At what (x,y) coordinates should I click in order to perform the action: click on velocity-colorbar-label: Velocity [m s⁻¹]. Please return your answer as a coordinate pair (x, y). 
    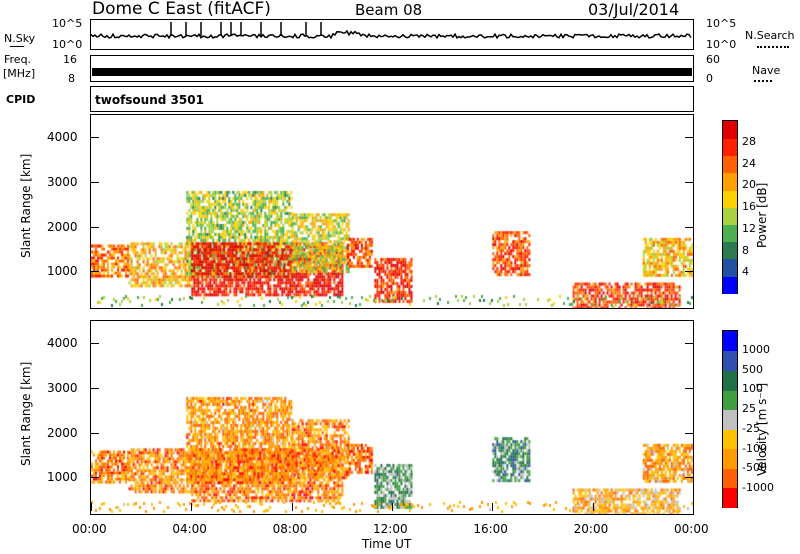
    Looking at the image, I should click on (762, 429).